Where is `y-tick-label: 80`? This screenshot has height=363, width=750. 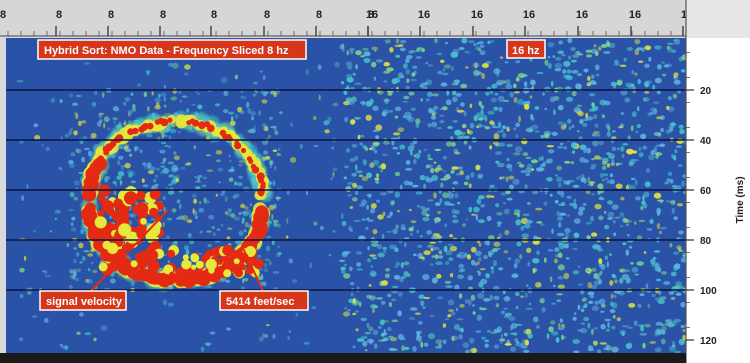 y-tick-label: 80 is located at coordinates (706, 241).